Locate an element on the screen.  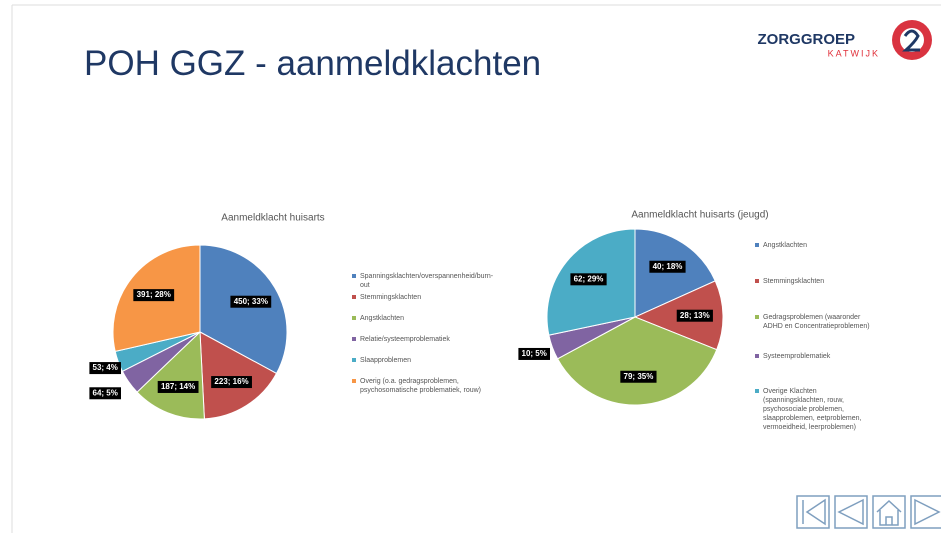
data-label: 53; 4% is located at coordinates (105, 367).